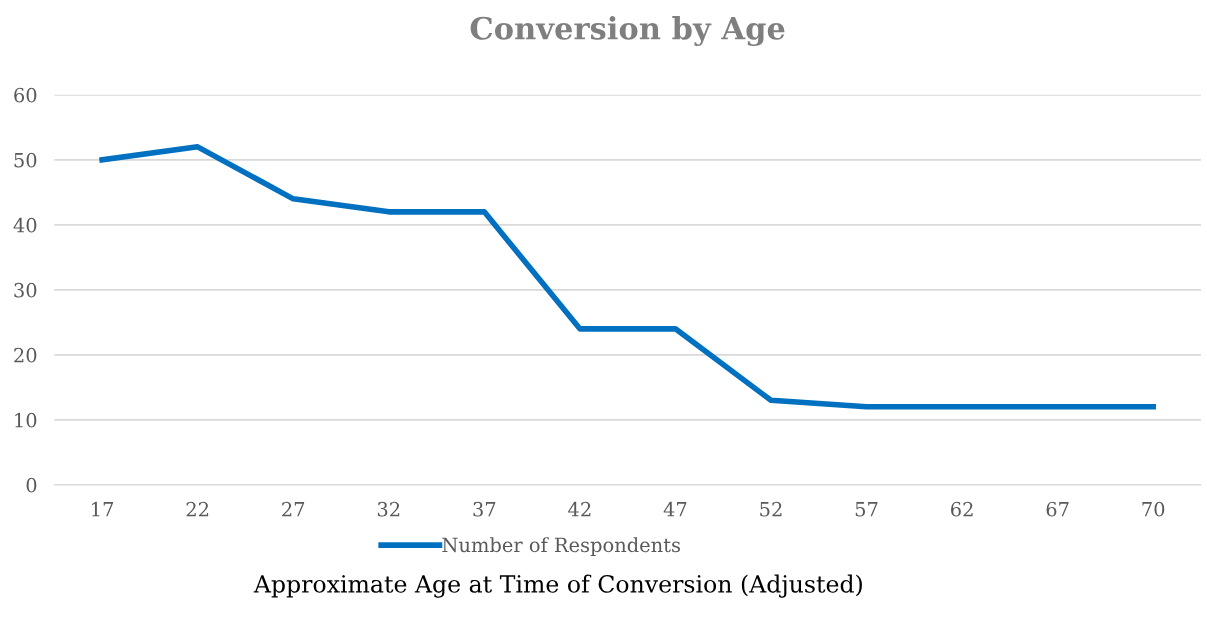  I want to click on y-tick-label: 20, so click(25, 355).